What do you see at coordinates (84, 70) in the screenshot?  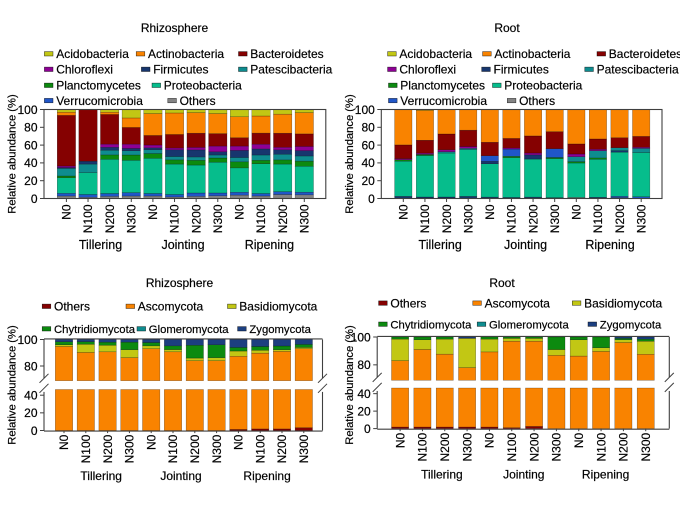 I see `svg-text: Chloroflexi` at bounding box center [84, 70].